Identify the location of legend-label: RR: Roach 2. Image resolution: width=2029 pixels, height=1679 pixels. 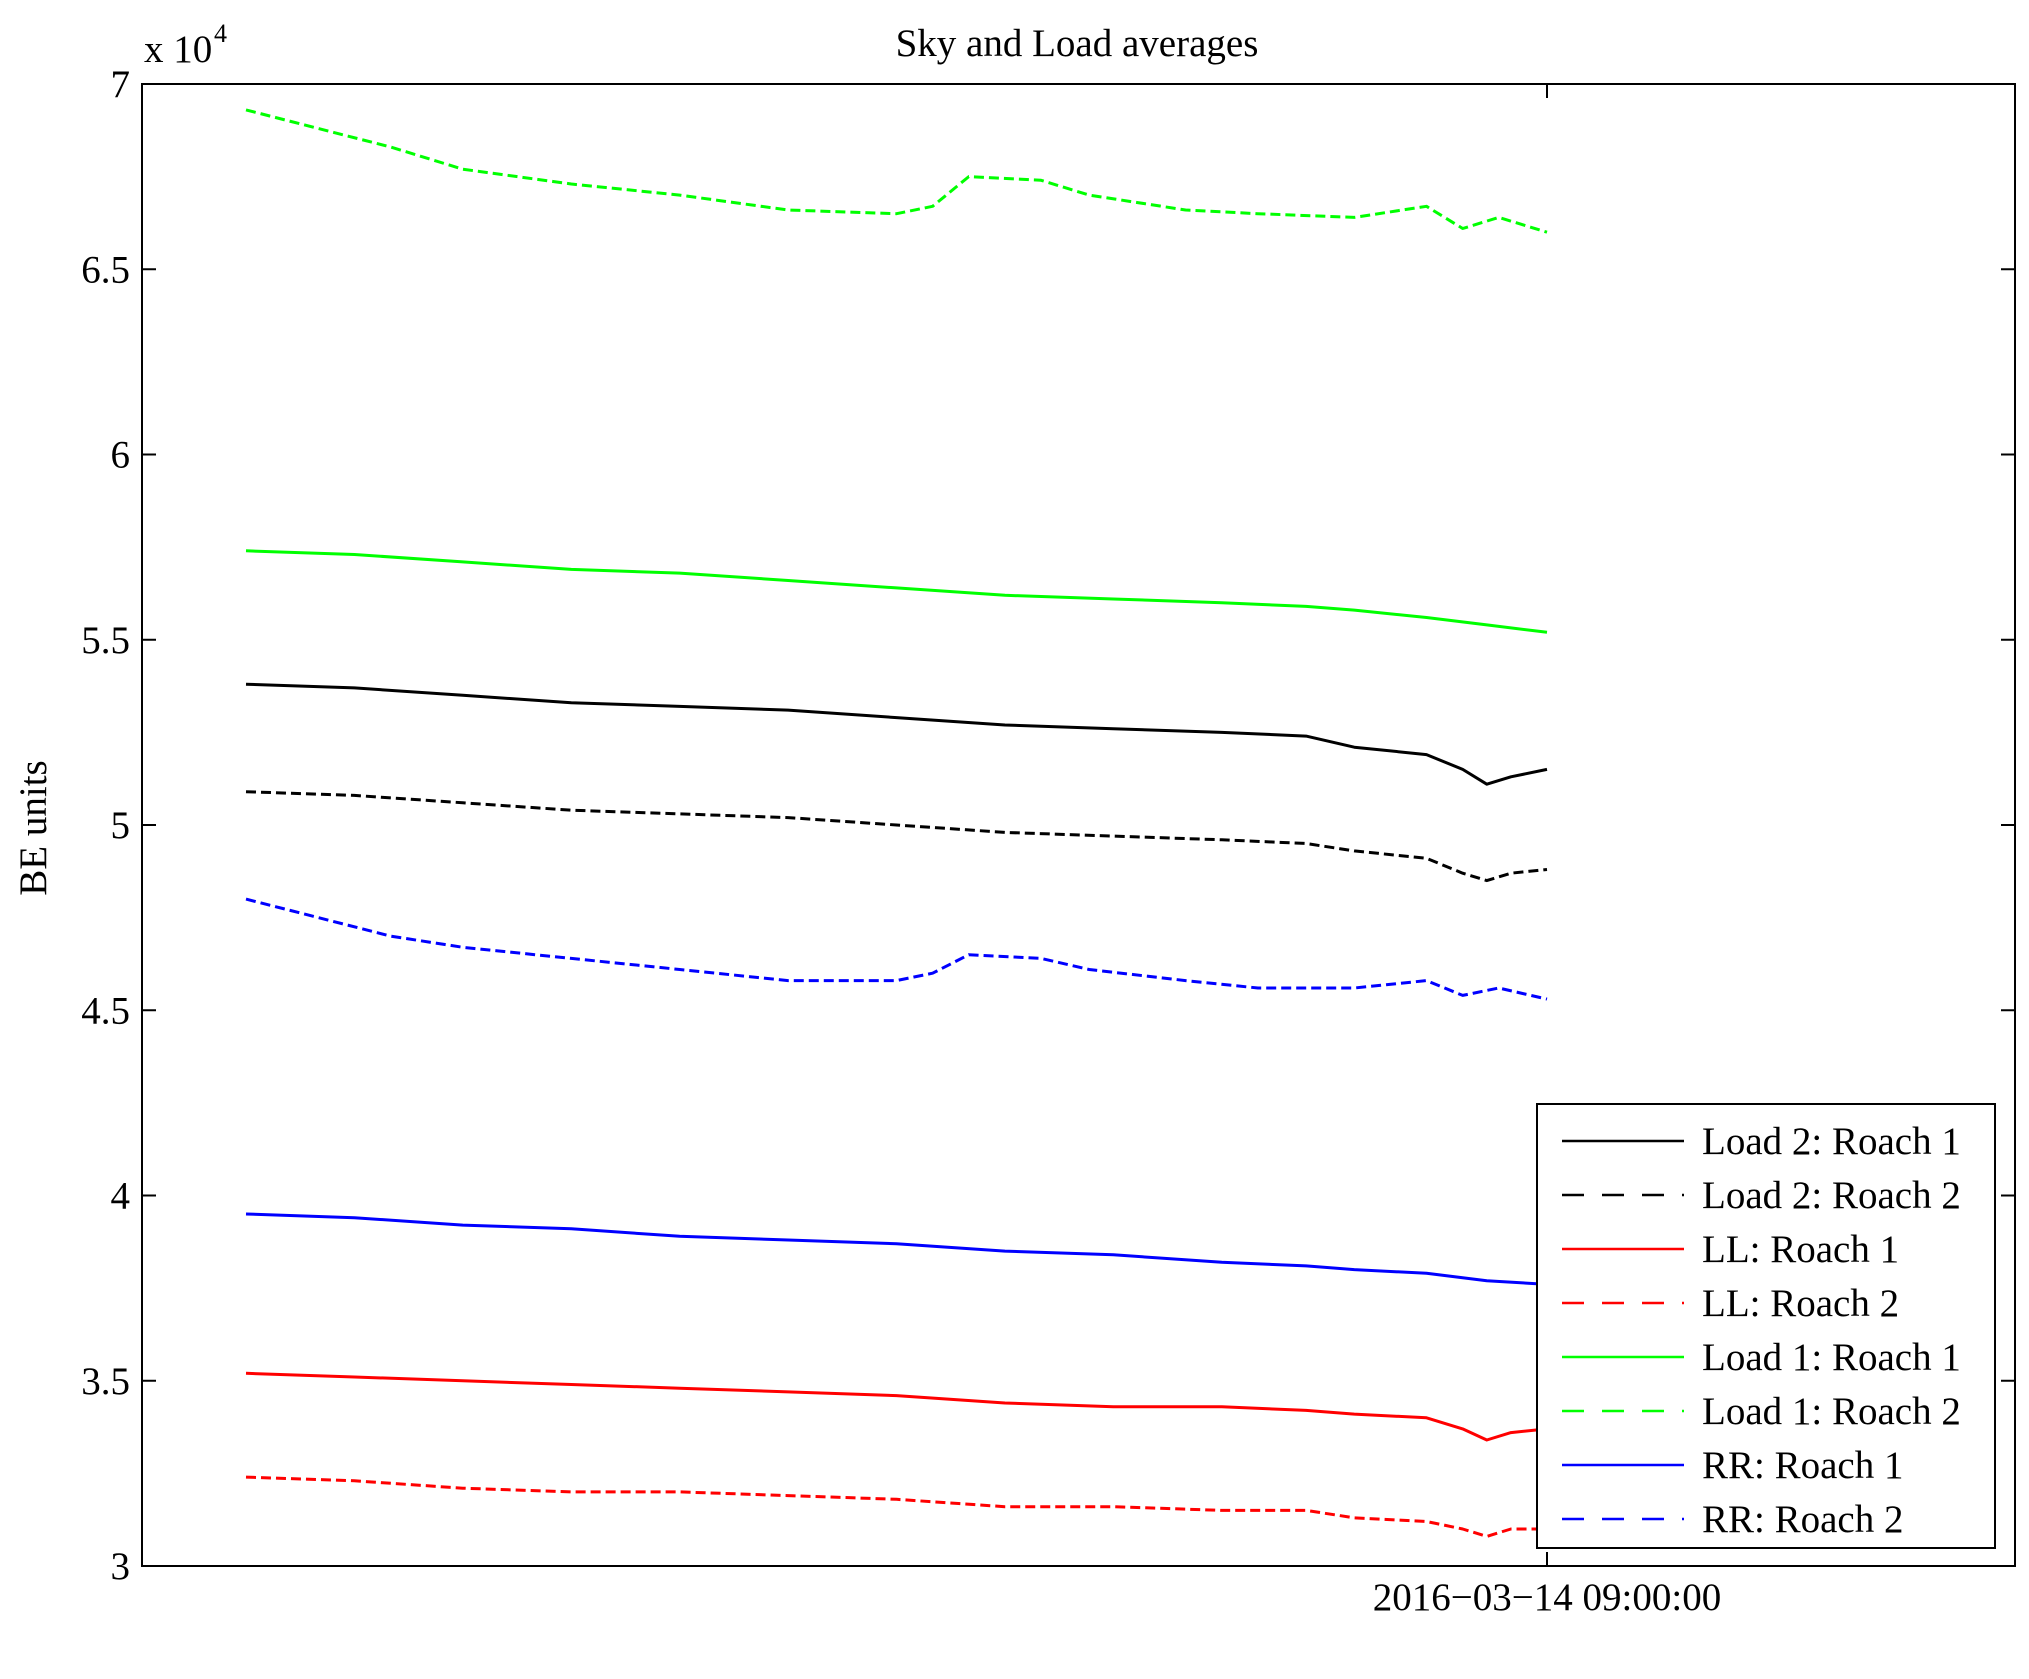
(1803, 1519).